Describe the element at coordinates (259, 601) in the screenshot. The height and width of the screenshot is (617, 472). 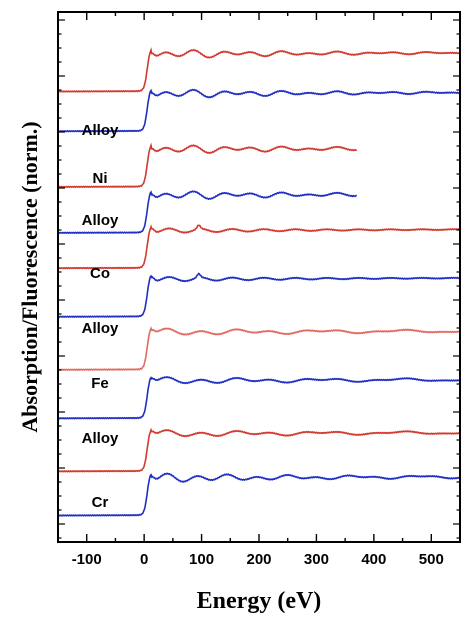
I see `x-axis-title: Energy (eV)` at that location.